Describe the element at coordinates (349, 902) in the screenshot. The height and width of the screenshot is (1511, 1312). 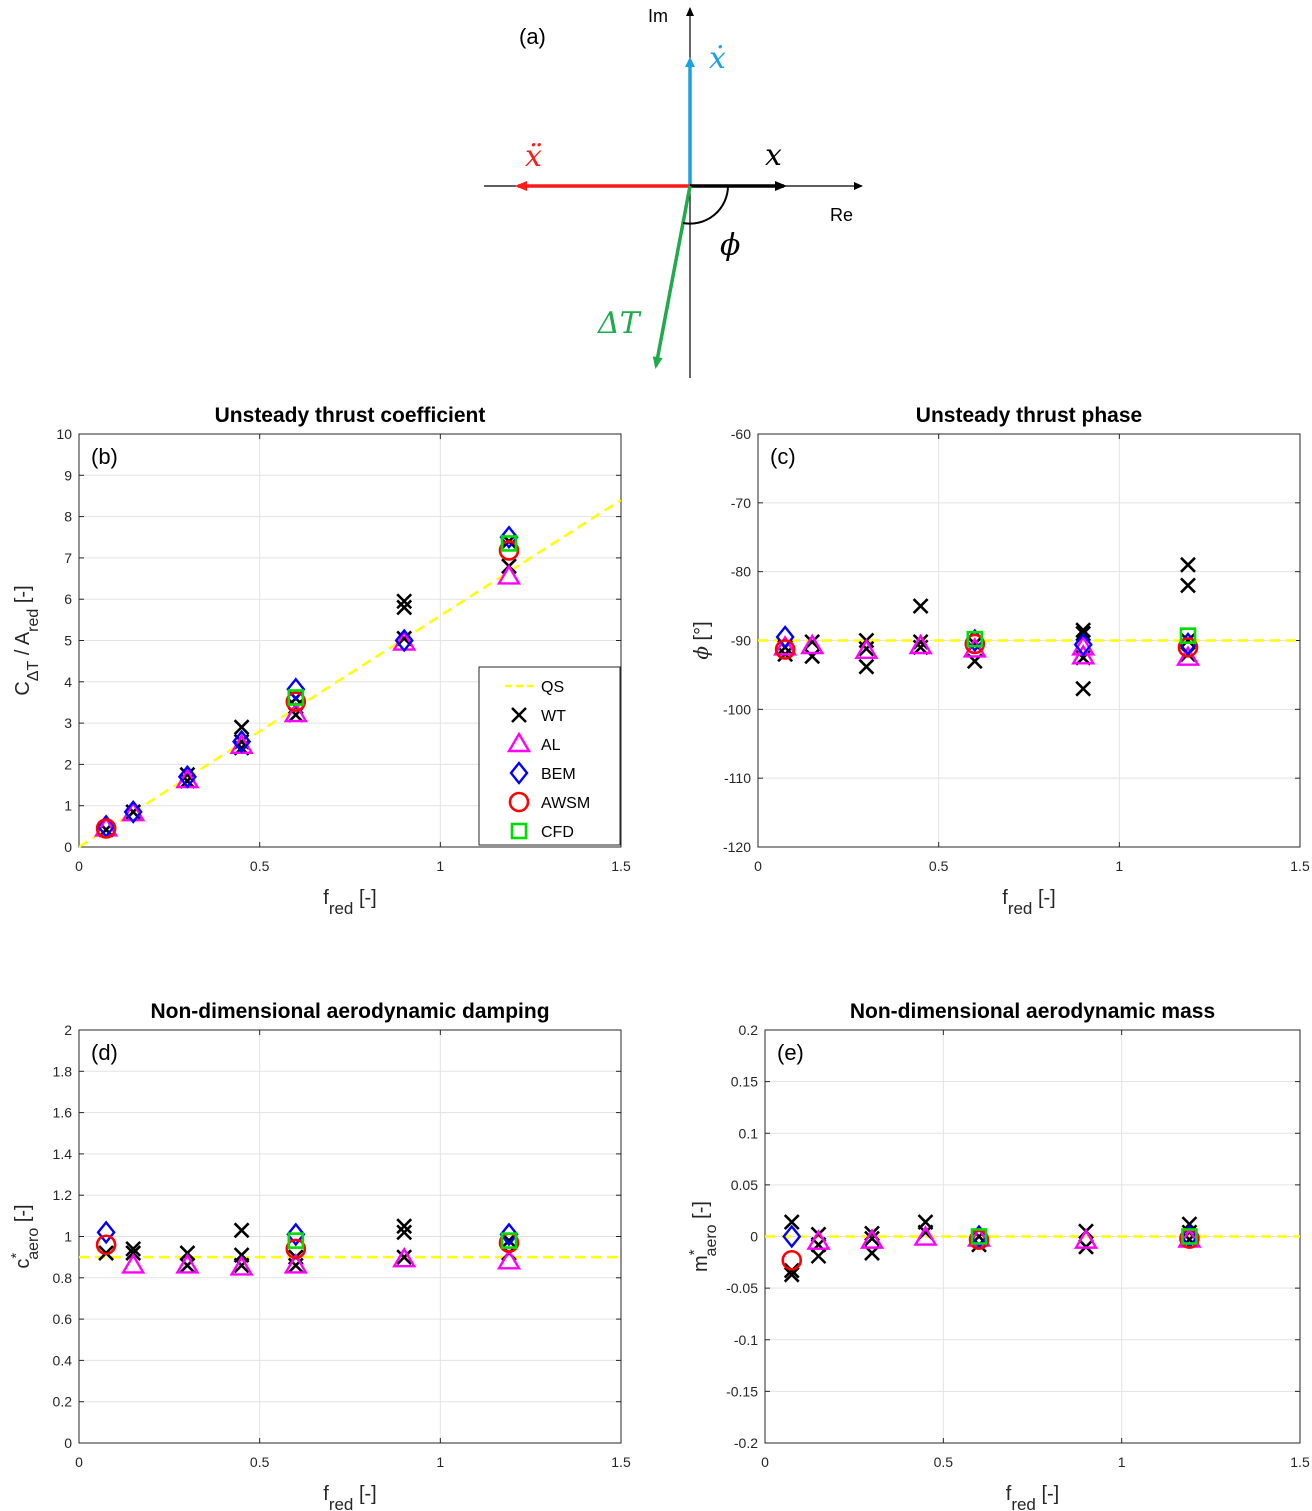
I see `chart-b-xlabel: fred [-]` at that location.